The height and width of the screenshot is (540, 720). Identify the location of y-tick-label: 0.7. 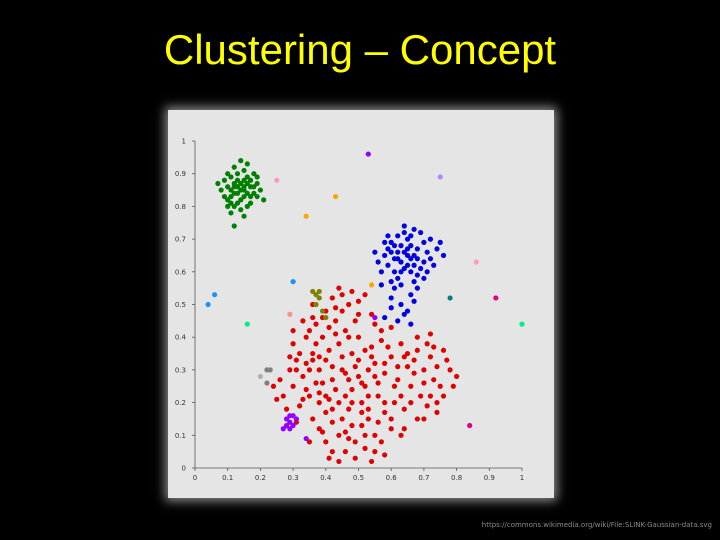
(180, 240).